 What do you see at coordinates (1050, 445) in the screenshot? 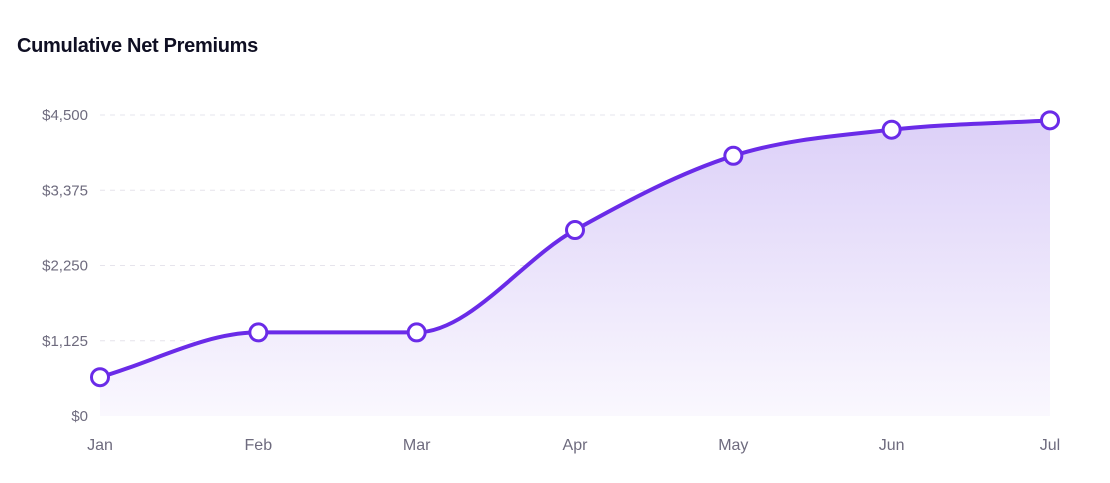
I see `x-tick-label: Jul` at bounding box center [1050, 445].